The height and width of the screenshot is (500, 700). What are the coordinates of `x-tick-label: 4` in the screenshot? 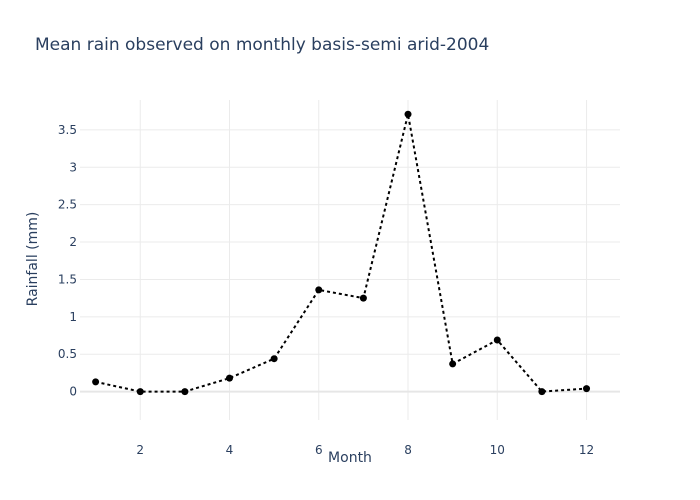 It's located at (230, 450).